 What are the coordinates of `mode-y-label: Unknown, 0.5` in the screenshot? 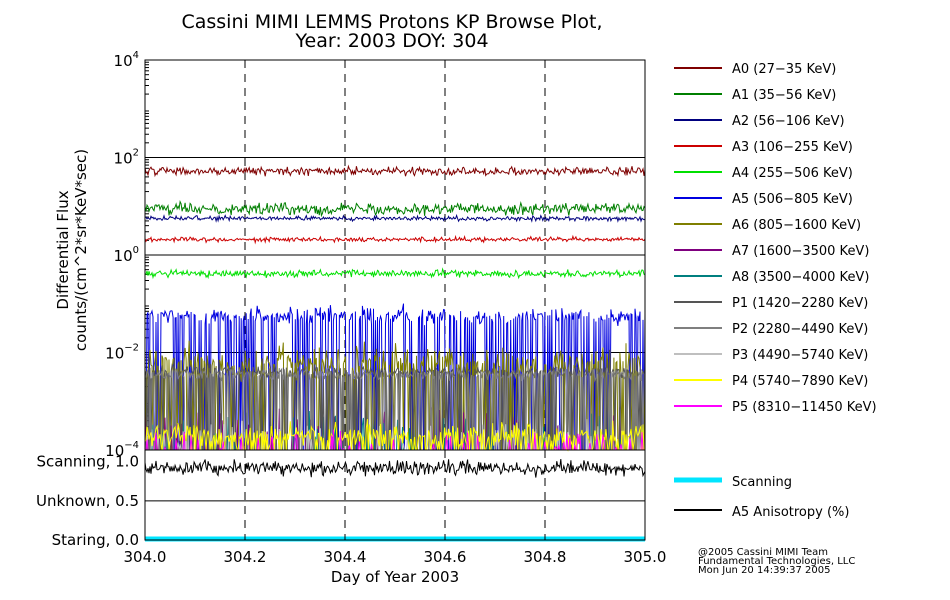 It's located at (87, 501).